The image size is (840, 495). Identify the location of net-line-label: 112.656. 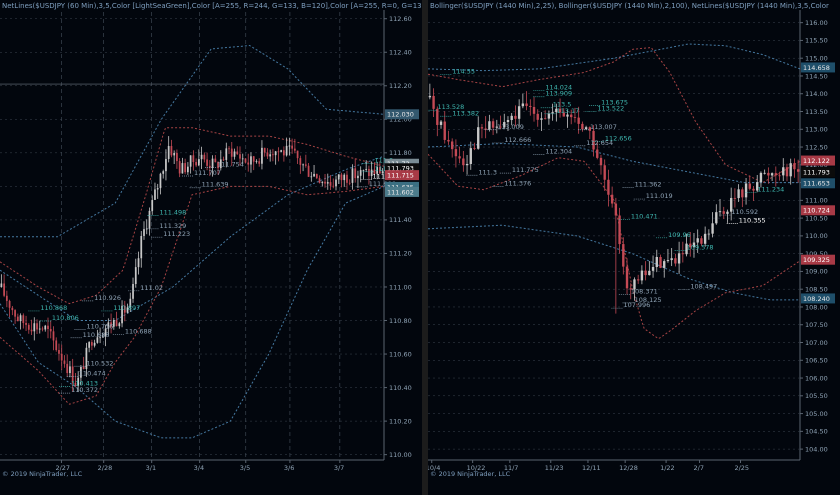
(618, 139).